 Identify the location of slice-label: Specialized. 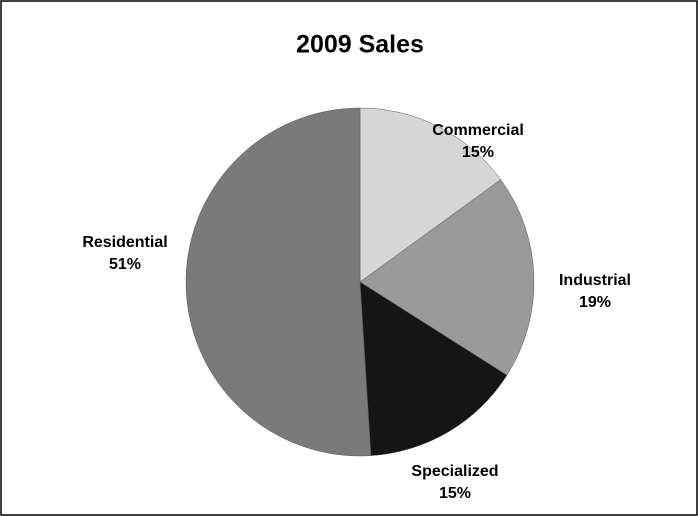
(454, 471).